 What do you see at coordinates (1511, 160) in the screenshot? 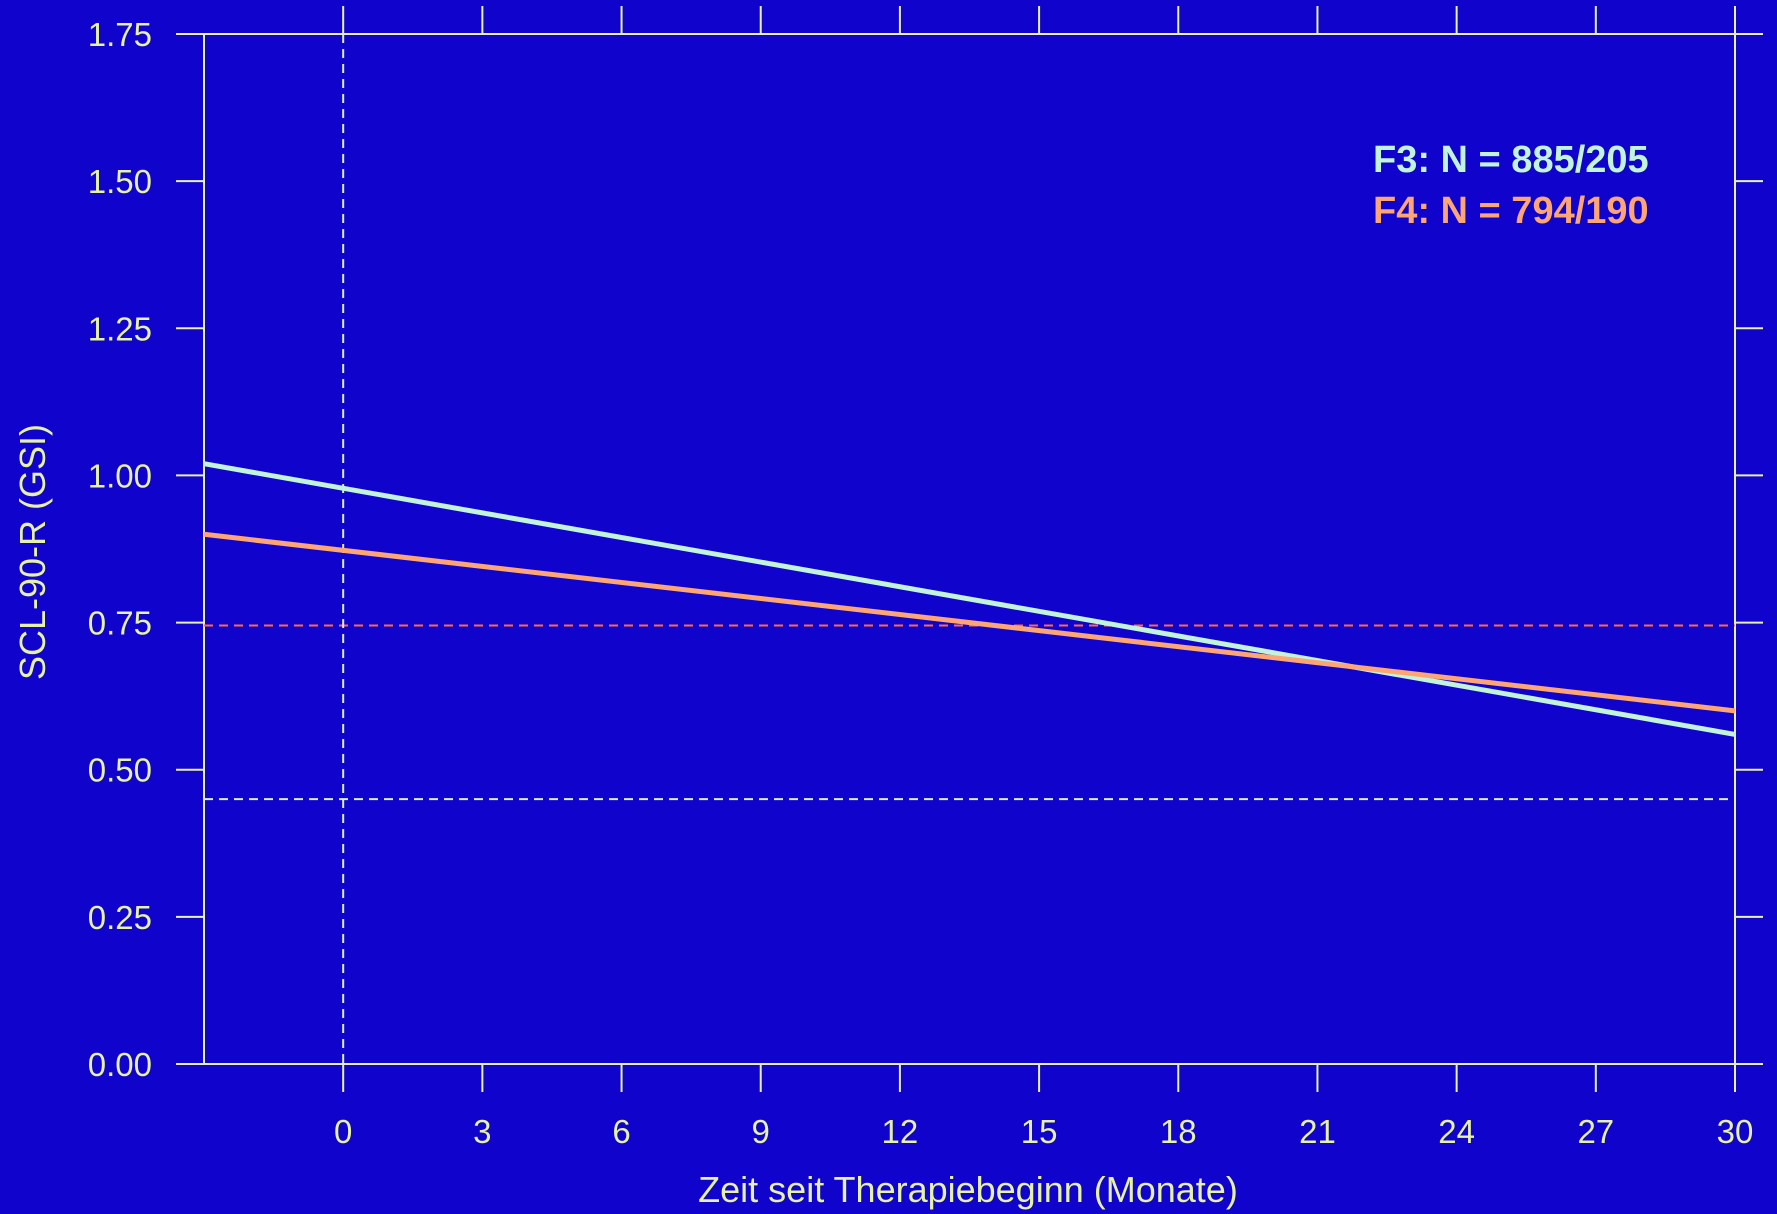
I see `legend-entry-f3: F3: N = 885/205` at bounding box center [1511, 160].